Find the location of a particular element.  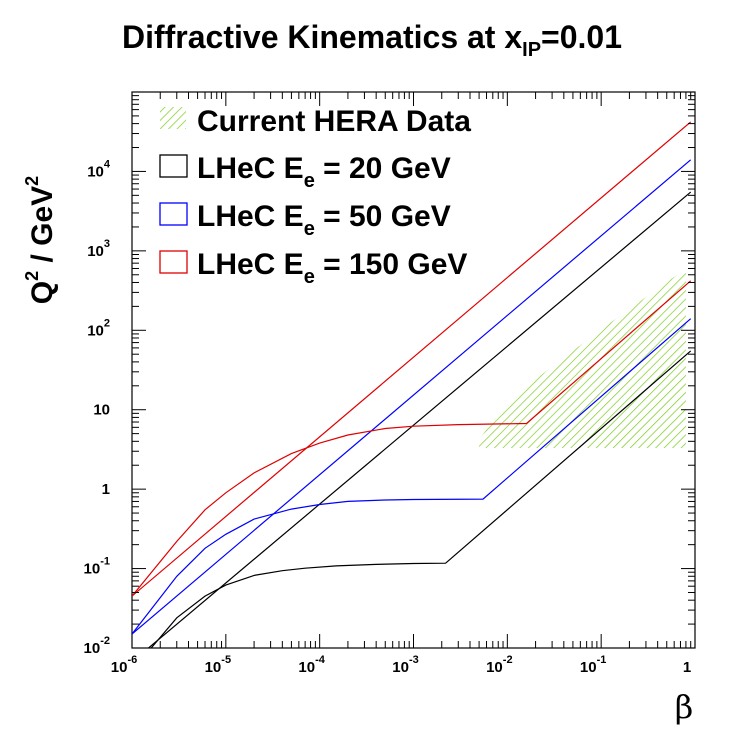

y-axis-label: Q2 / GeV2 is located at coordinates (40, 240).